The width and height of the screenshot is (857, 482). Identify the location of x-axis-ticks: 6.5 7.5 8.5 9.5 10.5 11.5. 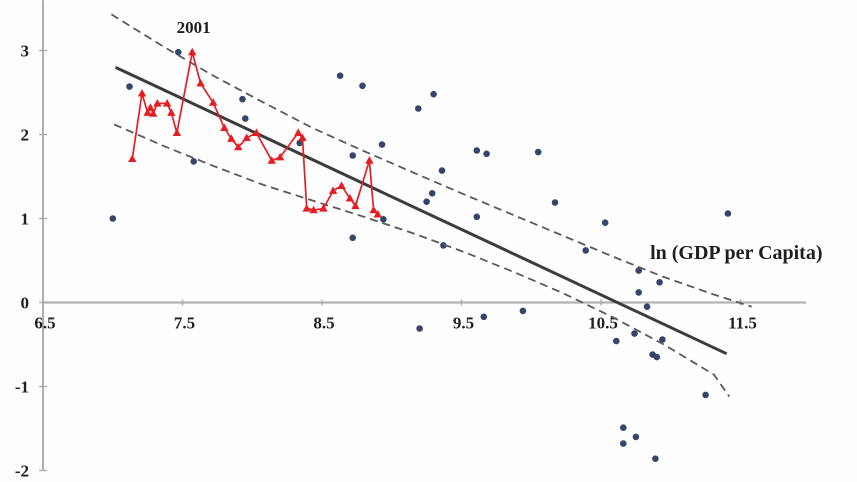
(395, 316).